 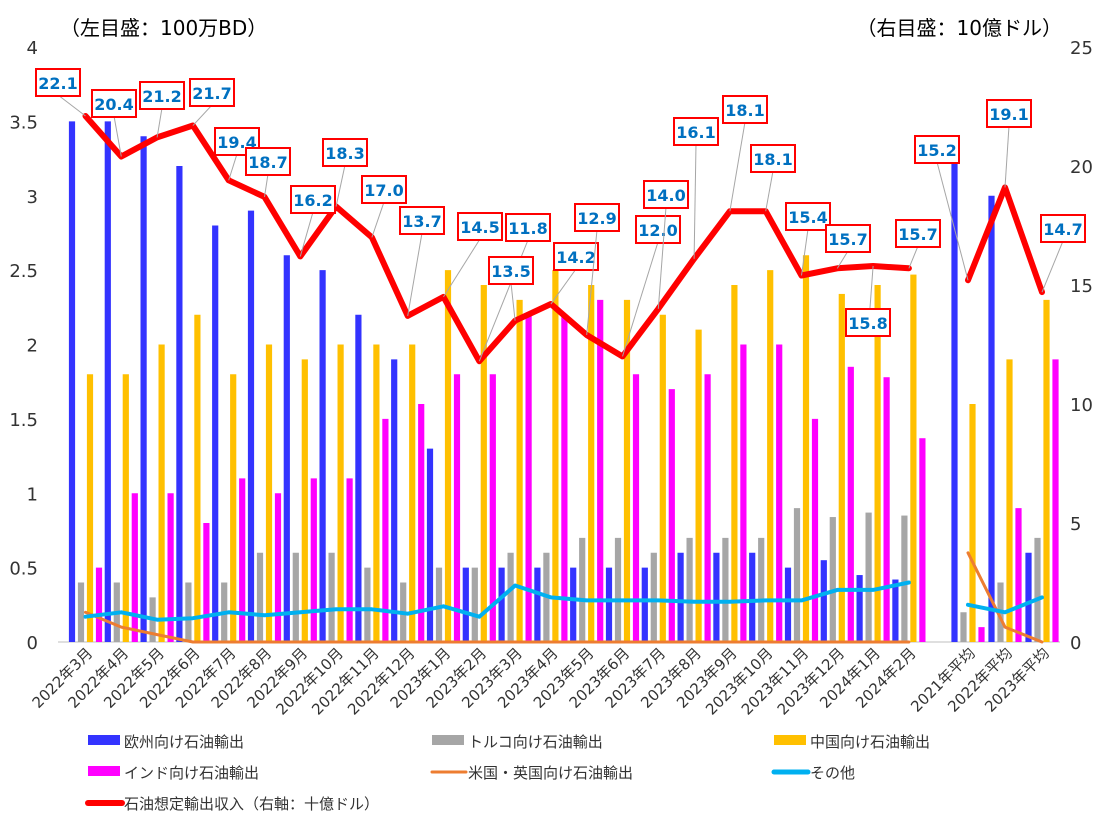 I want to click on revenue-data-label: 18.7, so click(x=267, y=162).